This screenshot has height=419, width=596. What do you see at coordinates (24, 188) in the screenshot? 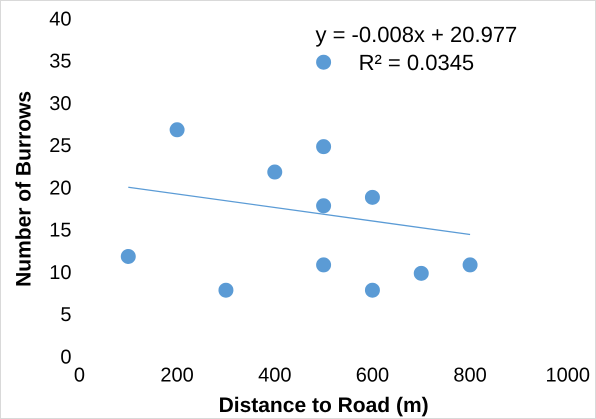
I see `y-axis-title: Number of Burrows` at bounding box center [24, 188].